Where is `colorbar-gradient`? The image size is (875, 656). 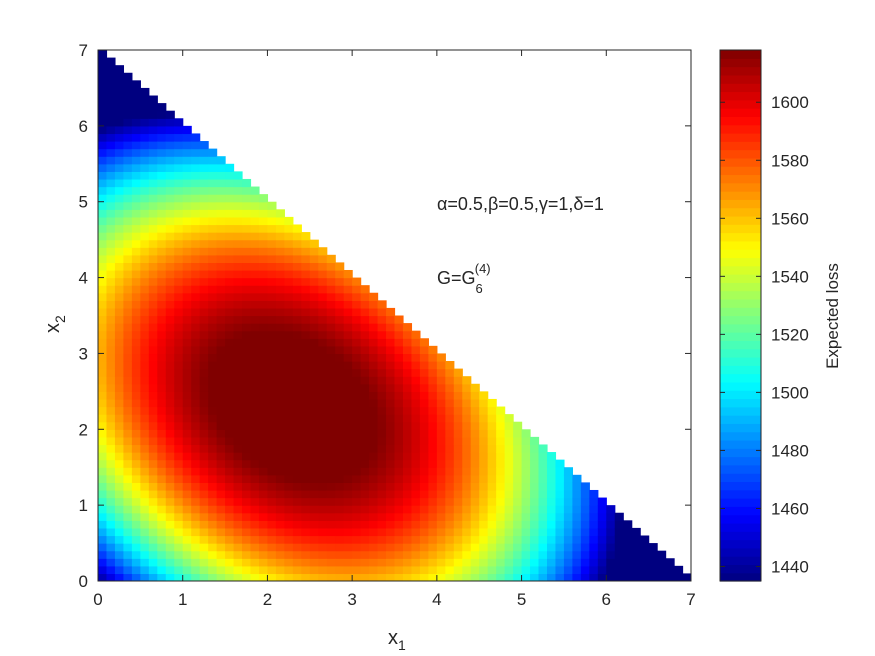 colorbar-gradient is located at coordinates (740, 316).